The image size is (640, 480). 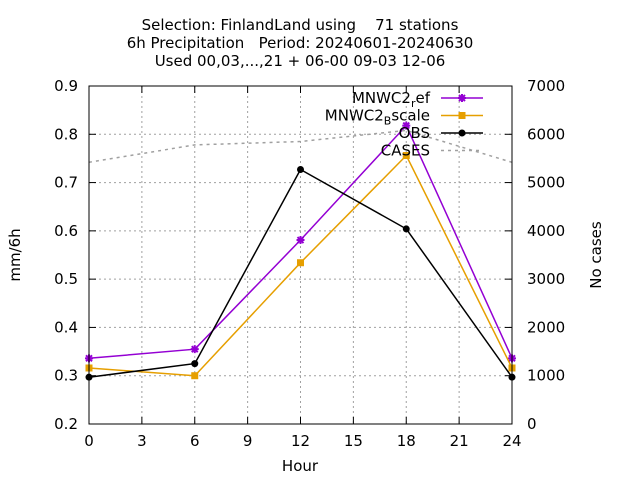 I want to click on legend-entry: MNWC2Bscale, so click(x=404, y=117).